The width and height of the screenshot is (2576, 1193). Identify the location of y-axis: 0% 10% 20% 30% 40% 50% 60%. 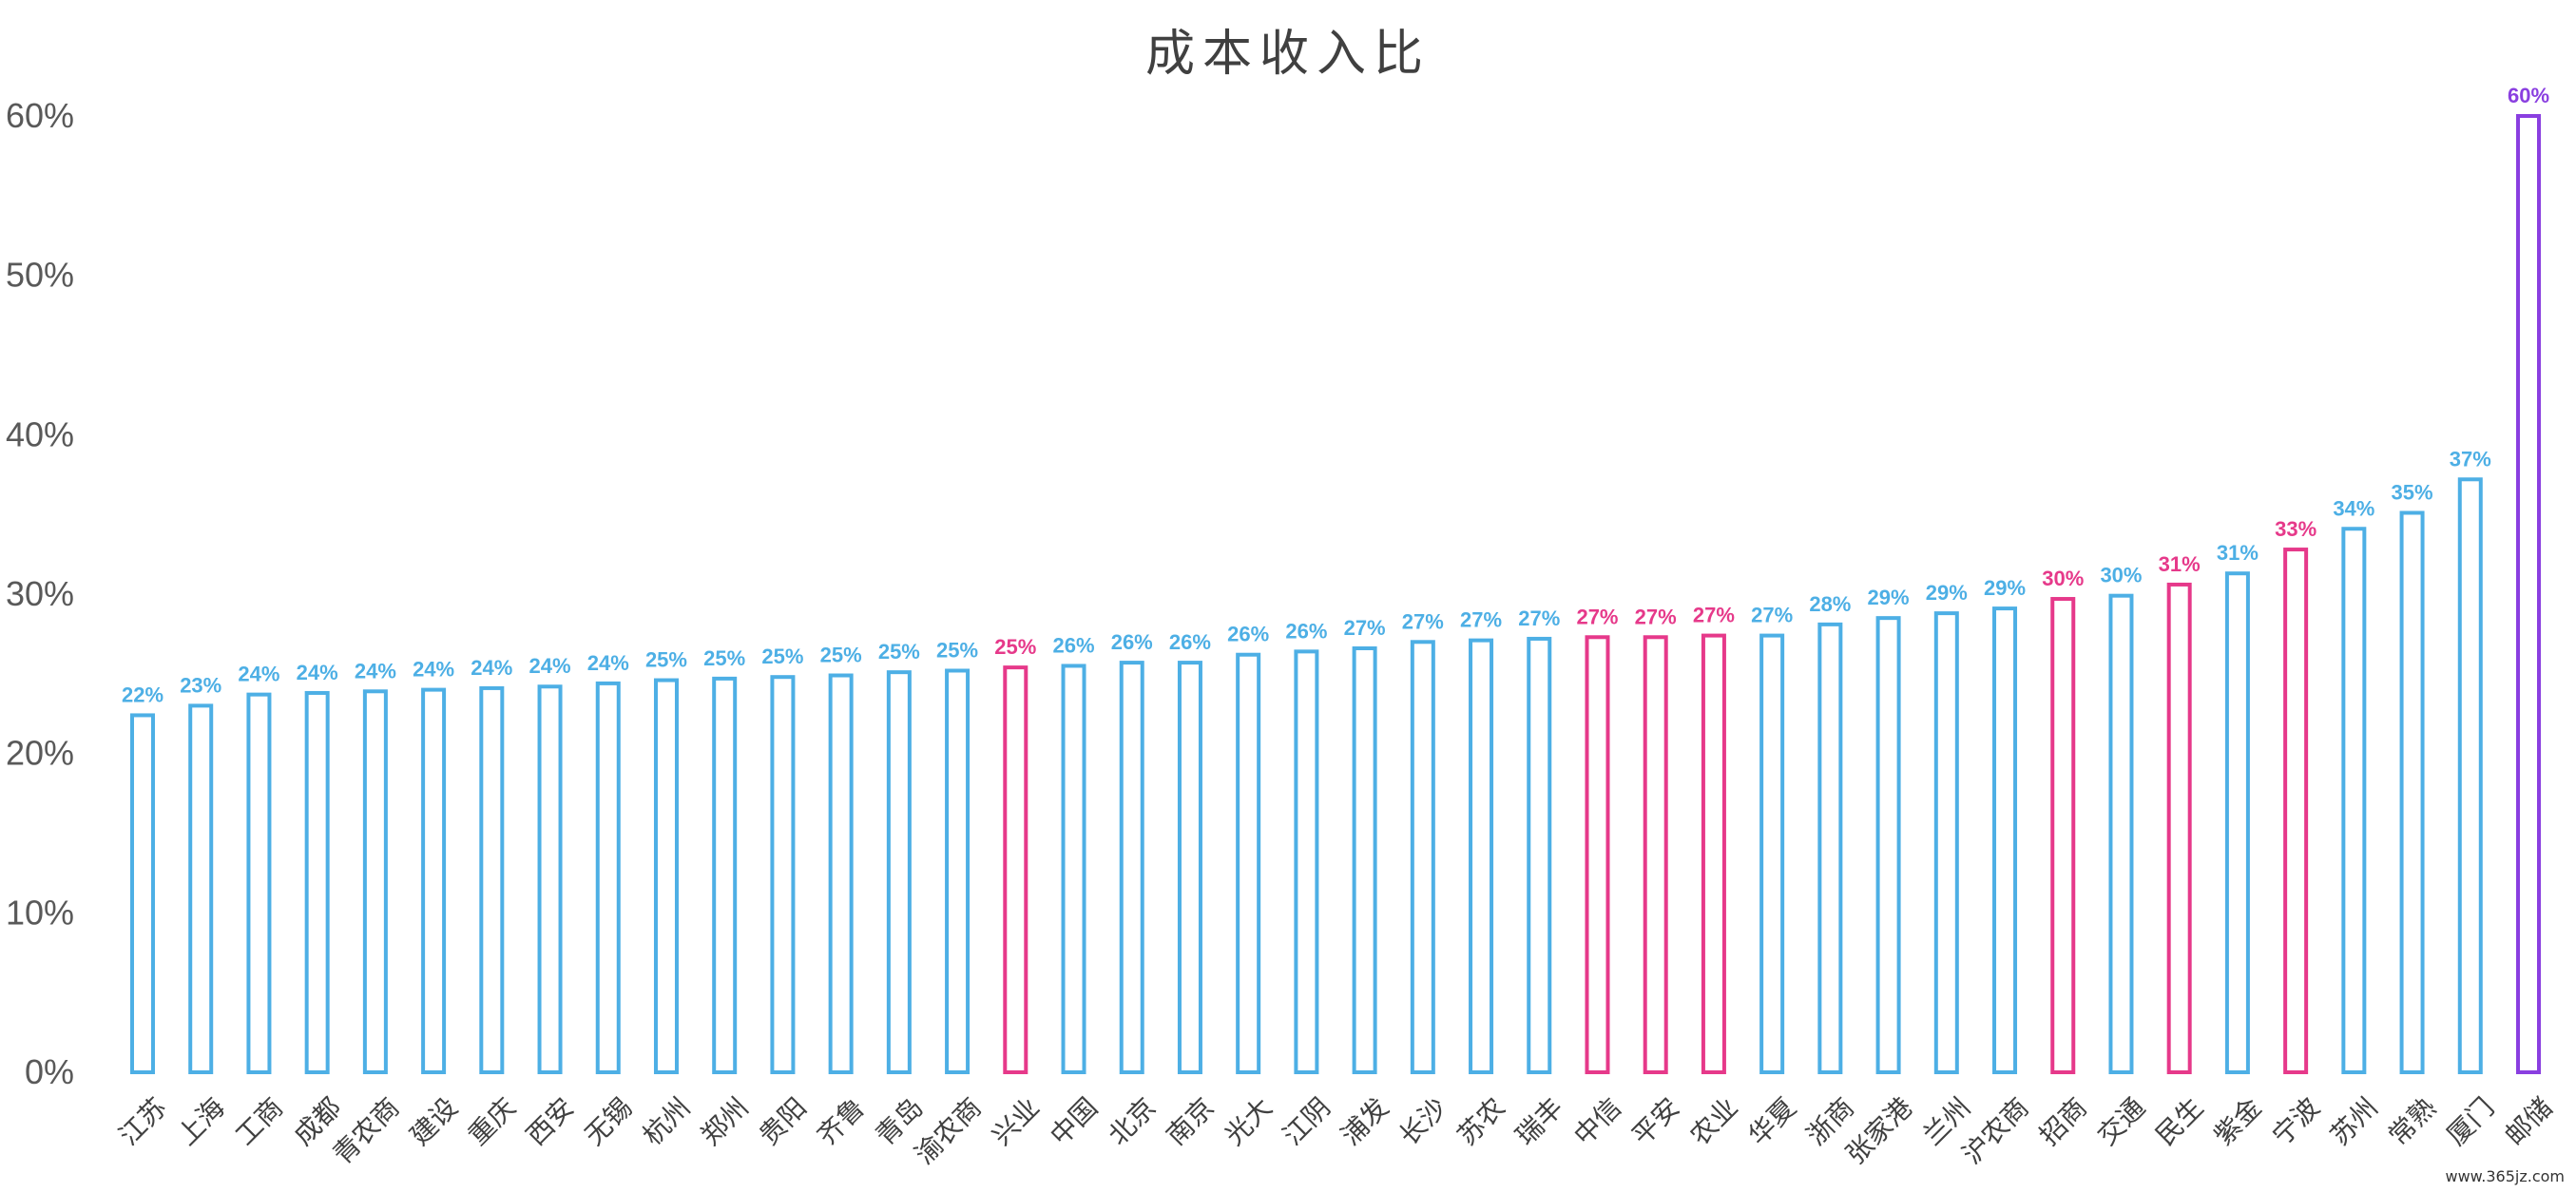
(40, 593).